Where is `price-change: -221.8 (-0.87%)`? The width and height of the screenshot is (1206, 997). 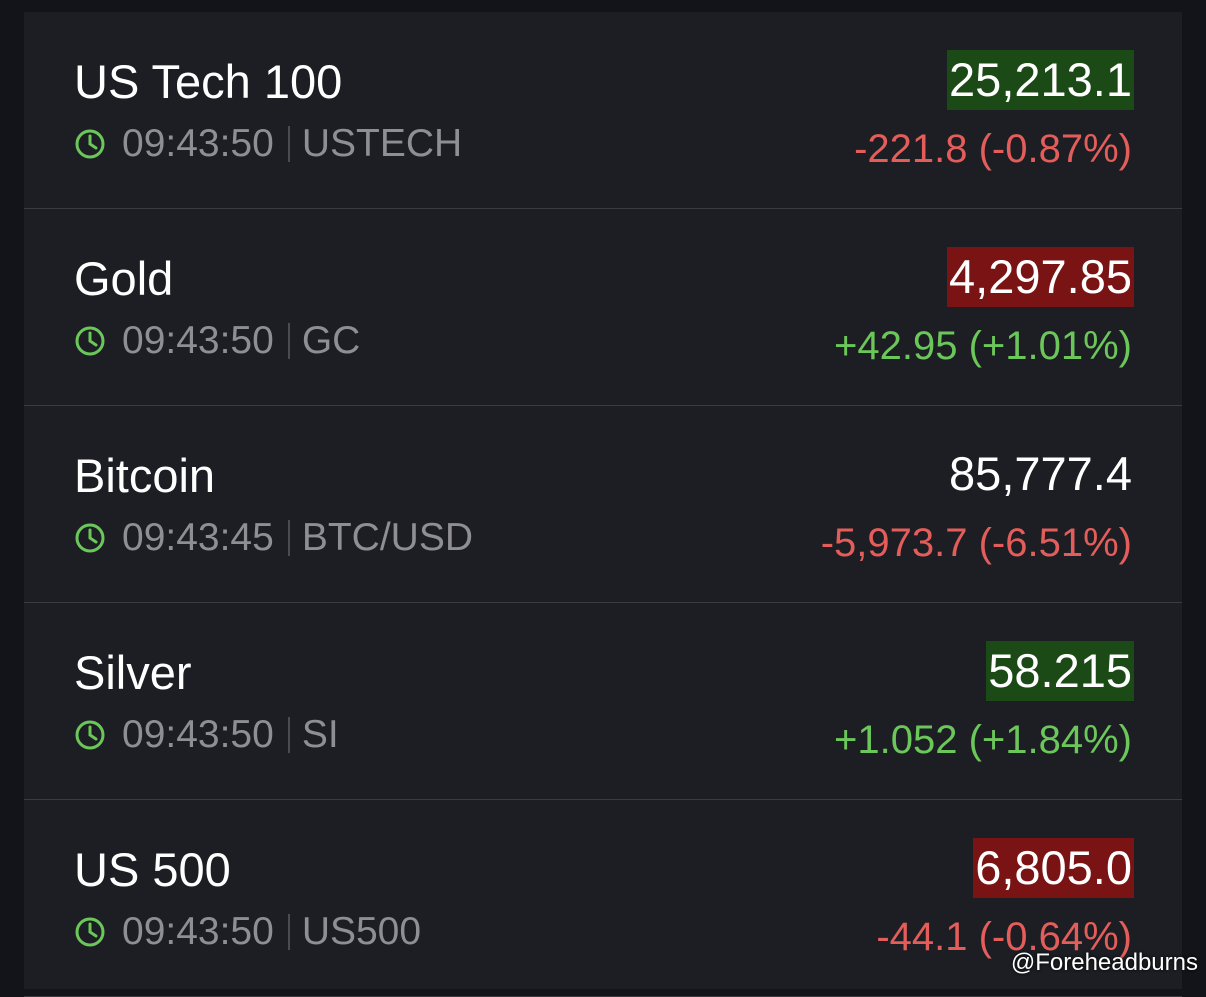
price-change: -221.8 (-0.87%) is located at coordinates (993, 149).